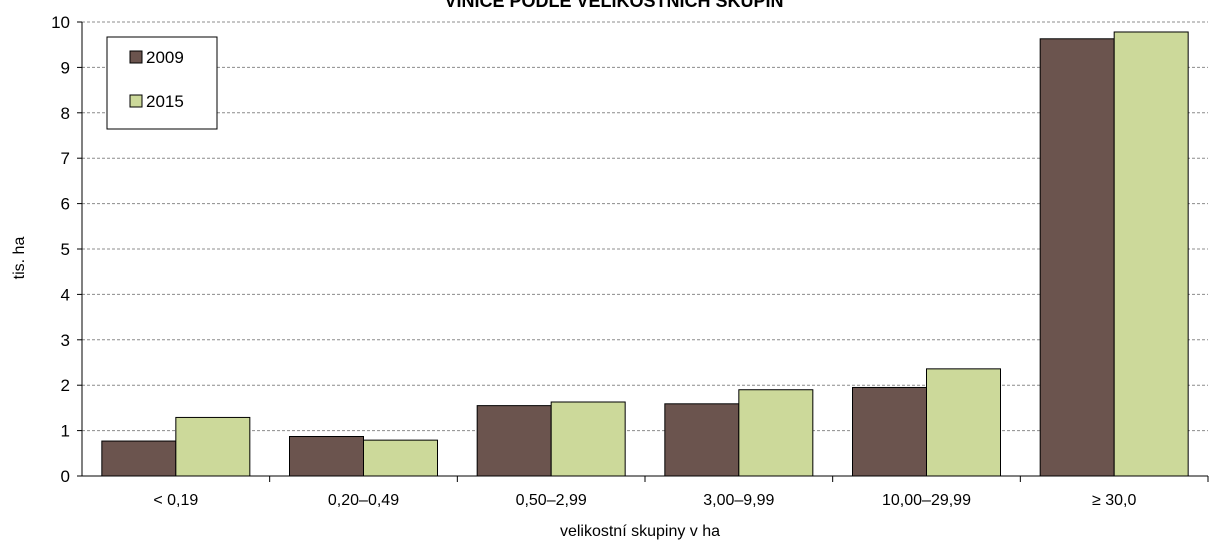 The image size is (1218, 549). What do you see at coordinates (175, 500) in the screenshot?
I see `x-tick-label: < 0,19` at bounding box center [175, 500].